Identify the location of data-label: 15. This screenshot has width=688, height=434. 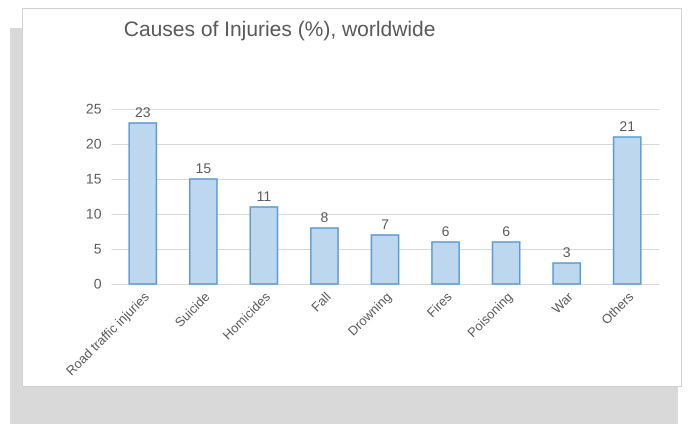
(204, 168).